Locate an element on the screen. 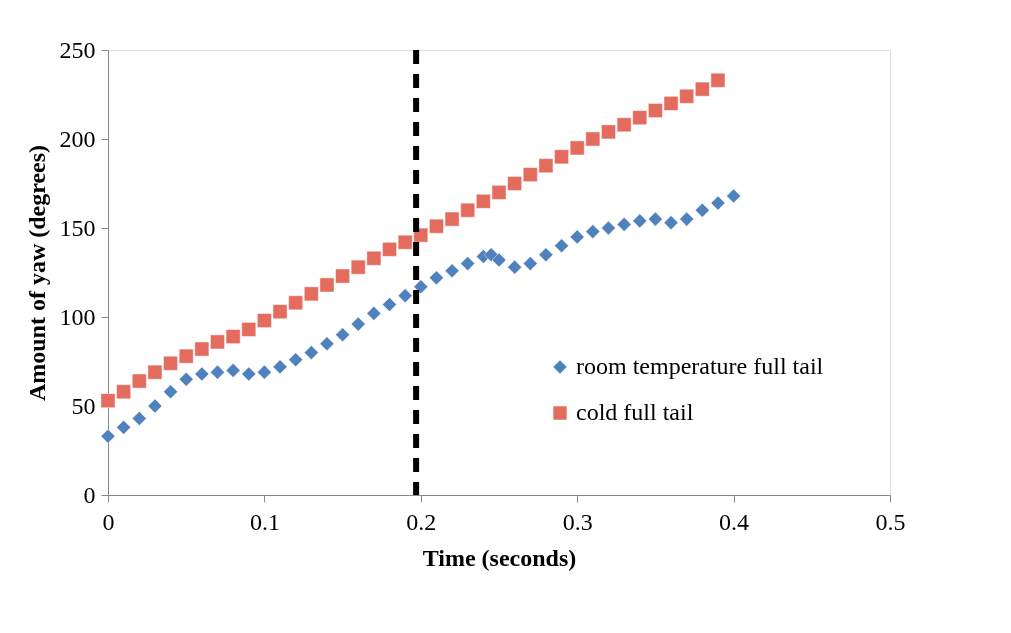 This screenshot has height=633, width=1011. x-axis-title: Time (seconds) is located at coordinates (499, 557).